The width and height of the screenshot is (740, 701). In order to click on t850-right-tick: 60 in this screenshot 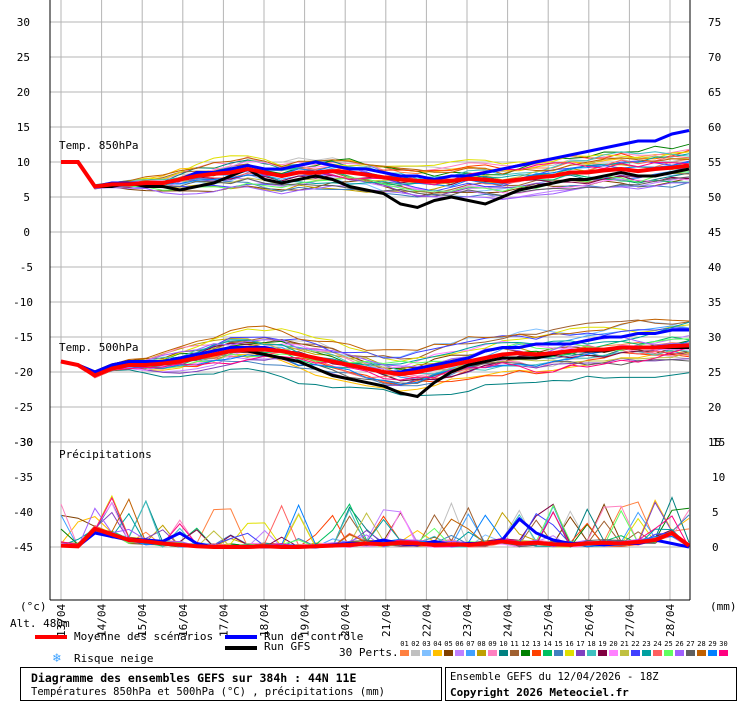, I will do `click(714, 127)`.